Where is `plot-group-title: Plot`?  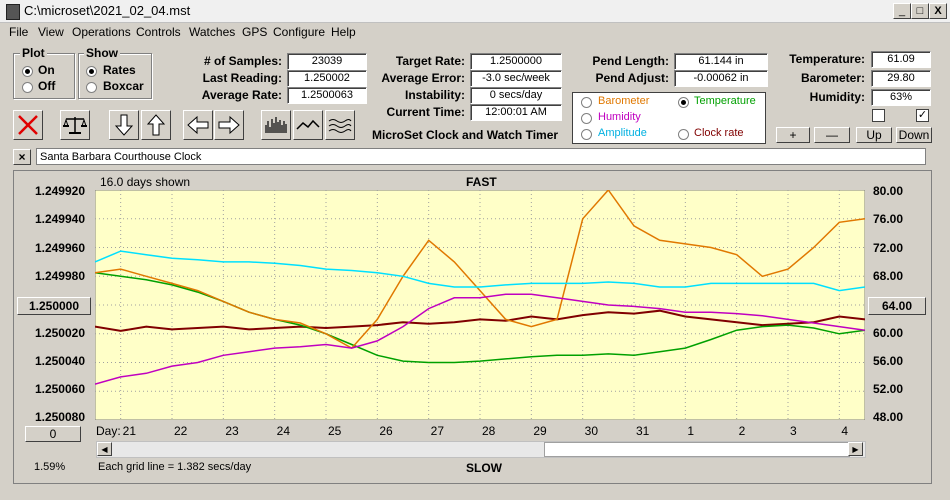
plot-group-title: Plot is located at coordinates (33, 53).